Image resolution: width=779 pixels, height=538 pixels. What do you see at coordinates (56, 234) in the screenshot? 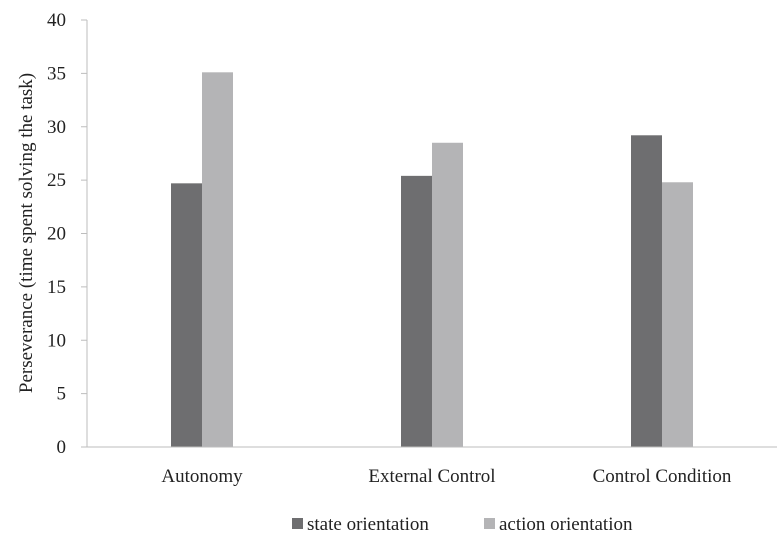
I see `y-tick-label: 20` at bounding box center [56, 234].